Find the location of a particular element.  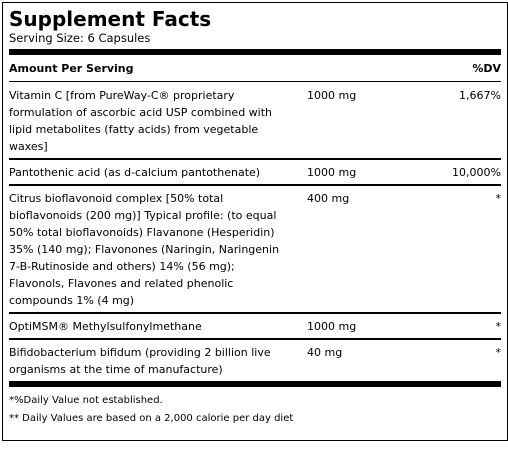

column-header: Amount Per Serving is located at coordinates (206, 68).